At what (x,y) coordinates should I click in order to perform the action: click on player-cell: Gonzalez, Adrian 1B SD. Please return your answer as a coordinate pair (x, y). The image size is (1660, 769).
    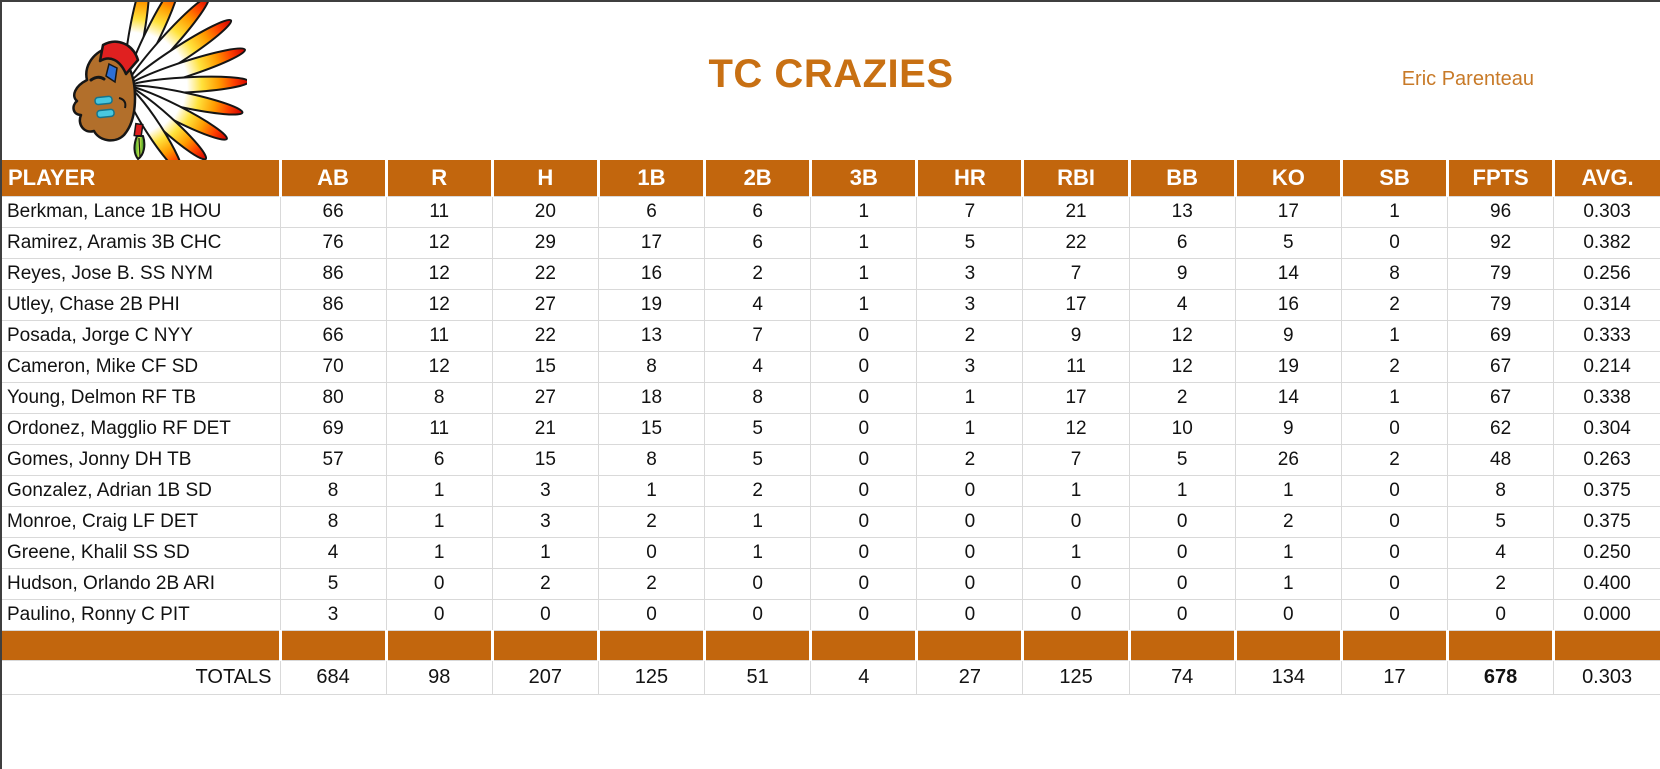
    Looking at the image, I should click on (141, 491).